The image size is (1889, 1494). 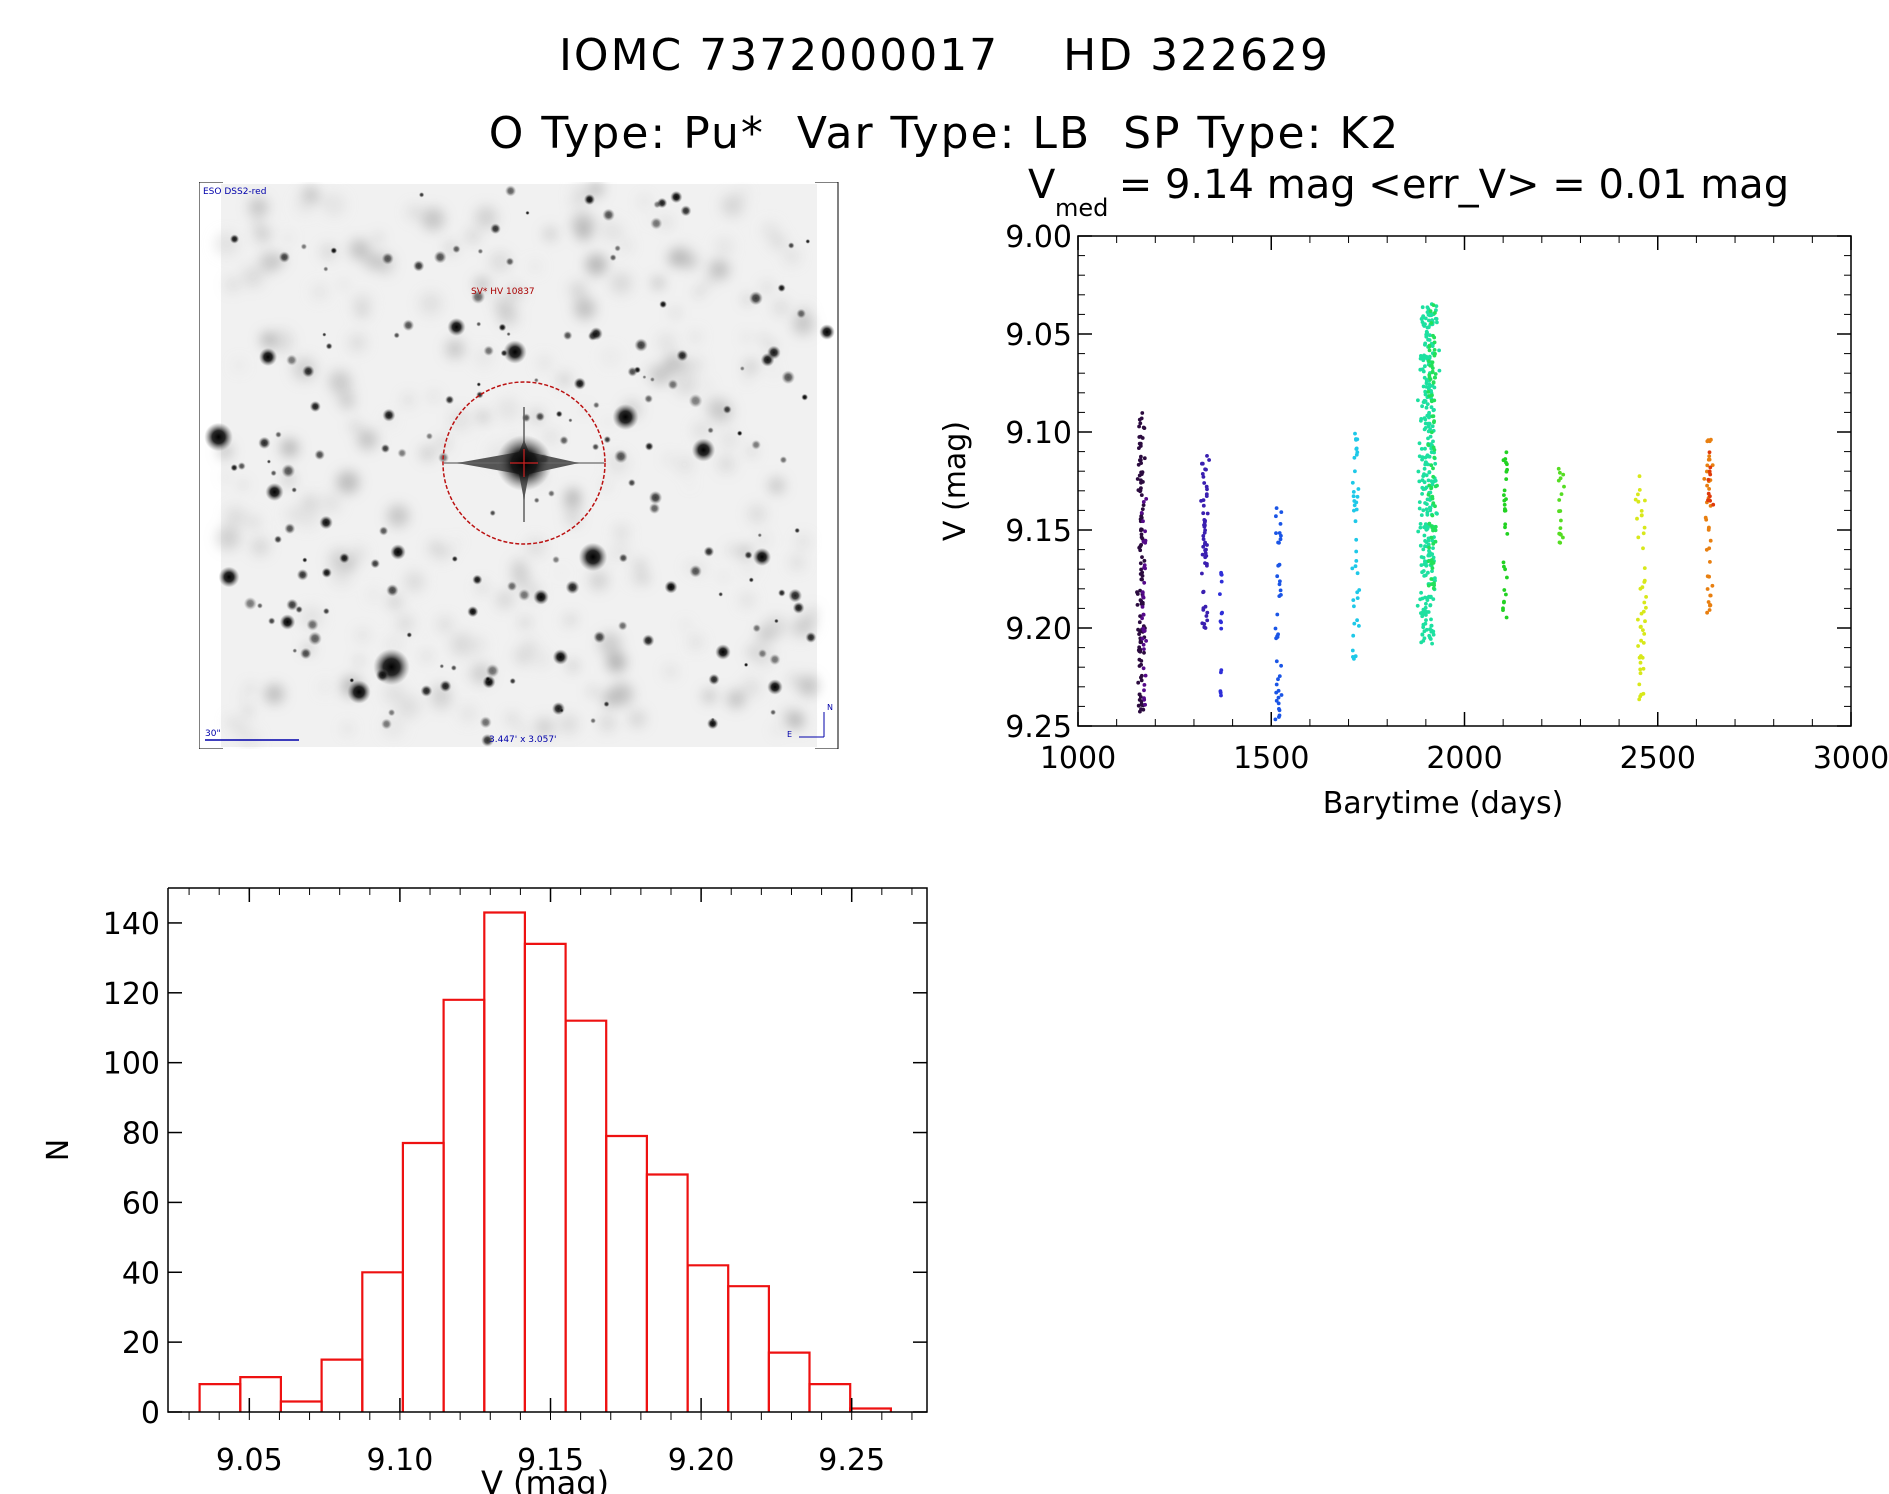 What do you see at coordinates (1081, 208) in the screenshot?
I see `lc-title-sub: med` at bounding box center [1081, 208].